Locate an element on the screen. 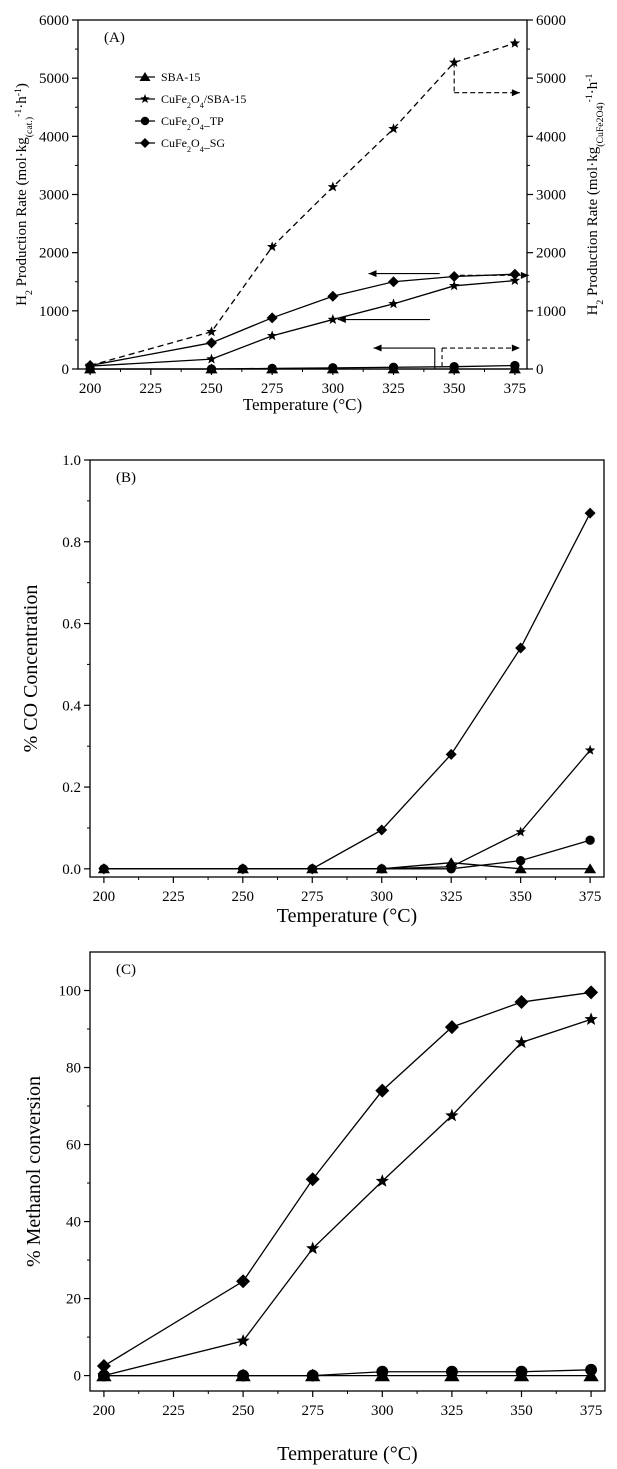 The image size is (617, 1469). y-tick-label: 0.8 is located at coordinates (71, 543).